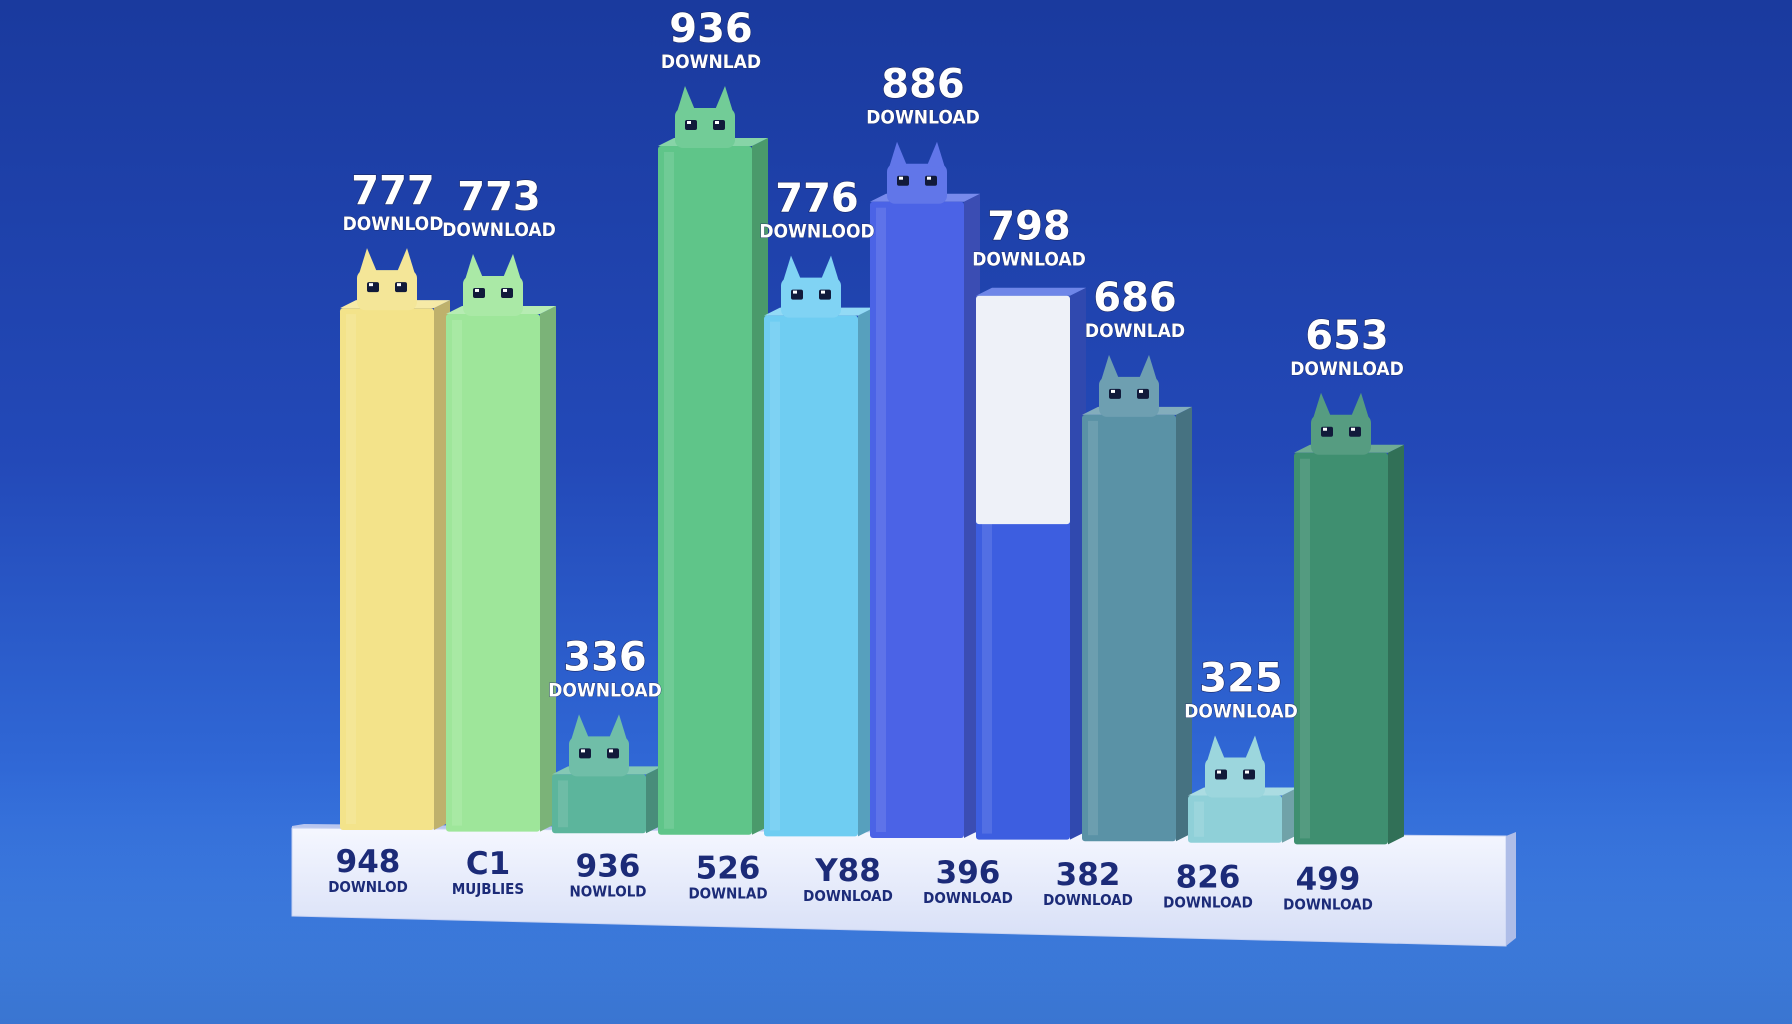  I want to click on value-label: 776, so click(817, 199).